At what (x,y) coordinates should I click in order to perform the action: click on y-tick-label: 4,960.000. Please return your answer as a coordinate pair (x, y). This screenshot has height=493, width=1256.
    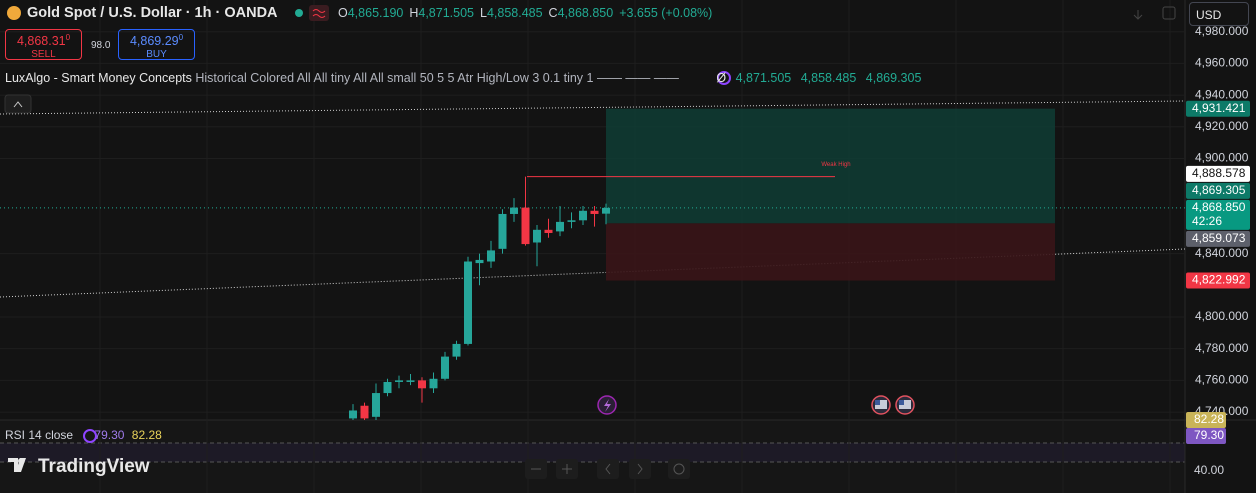
    Looking at the image, I should click on (1222, 63).